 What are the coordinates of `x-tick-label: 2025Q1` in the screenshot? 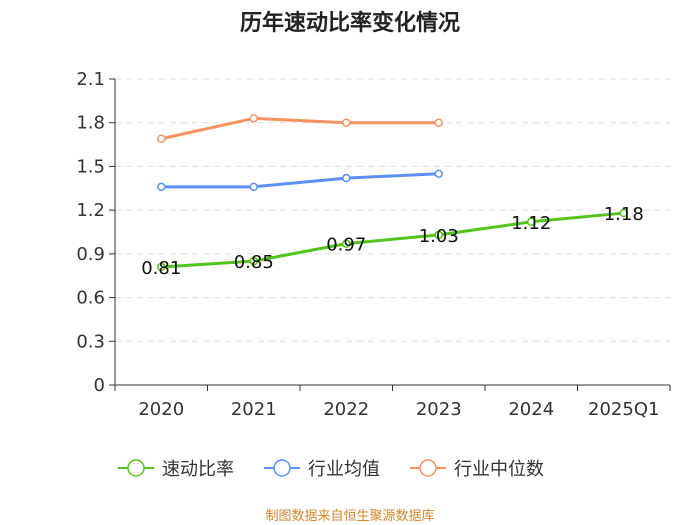 It's located at (623, 409).